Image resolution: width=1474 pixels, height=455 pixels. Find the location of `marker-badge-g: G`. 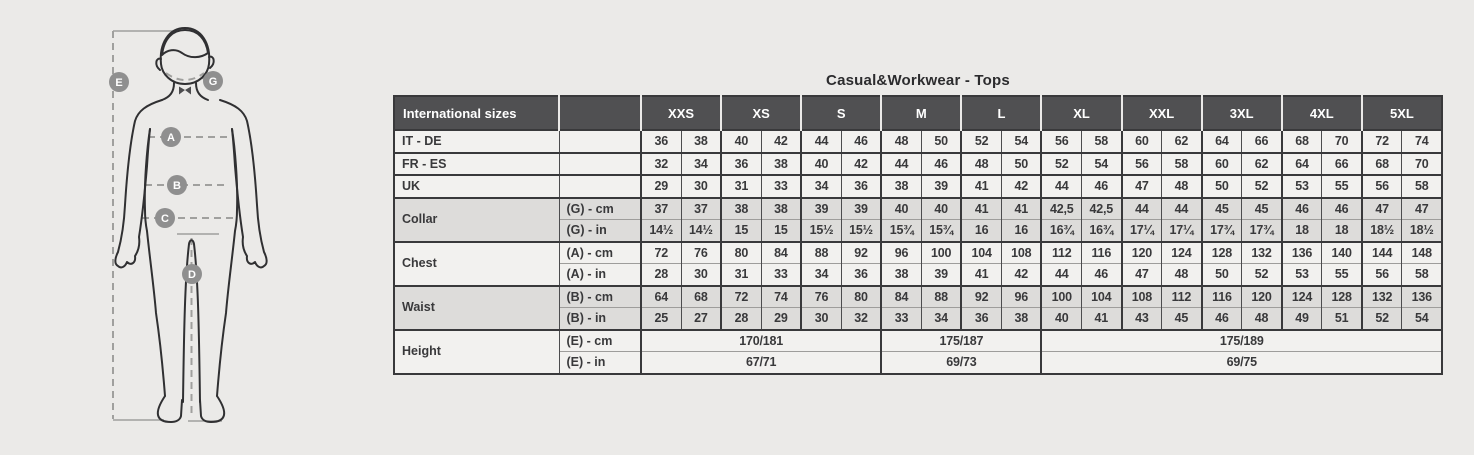

marker-badge-g: G is located at coordinates (213, 81).